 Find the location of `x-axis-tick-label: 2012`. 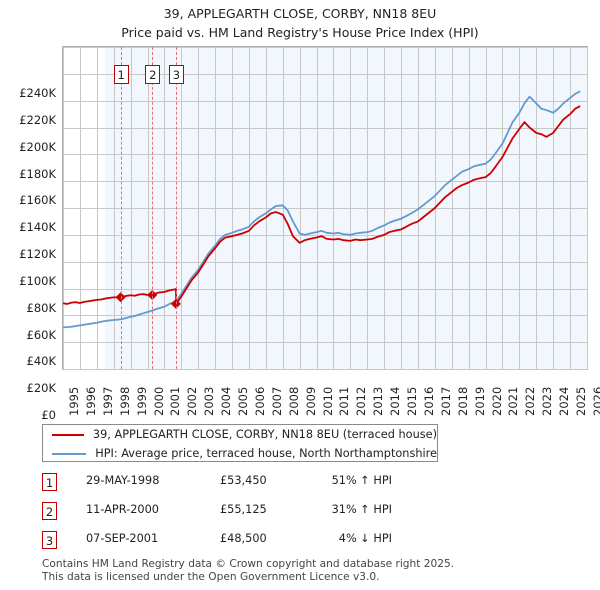

x-axis-tick-label: 2012 is located at coordinates (361, 401).